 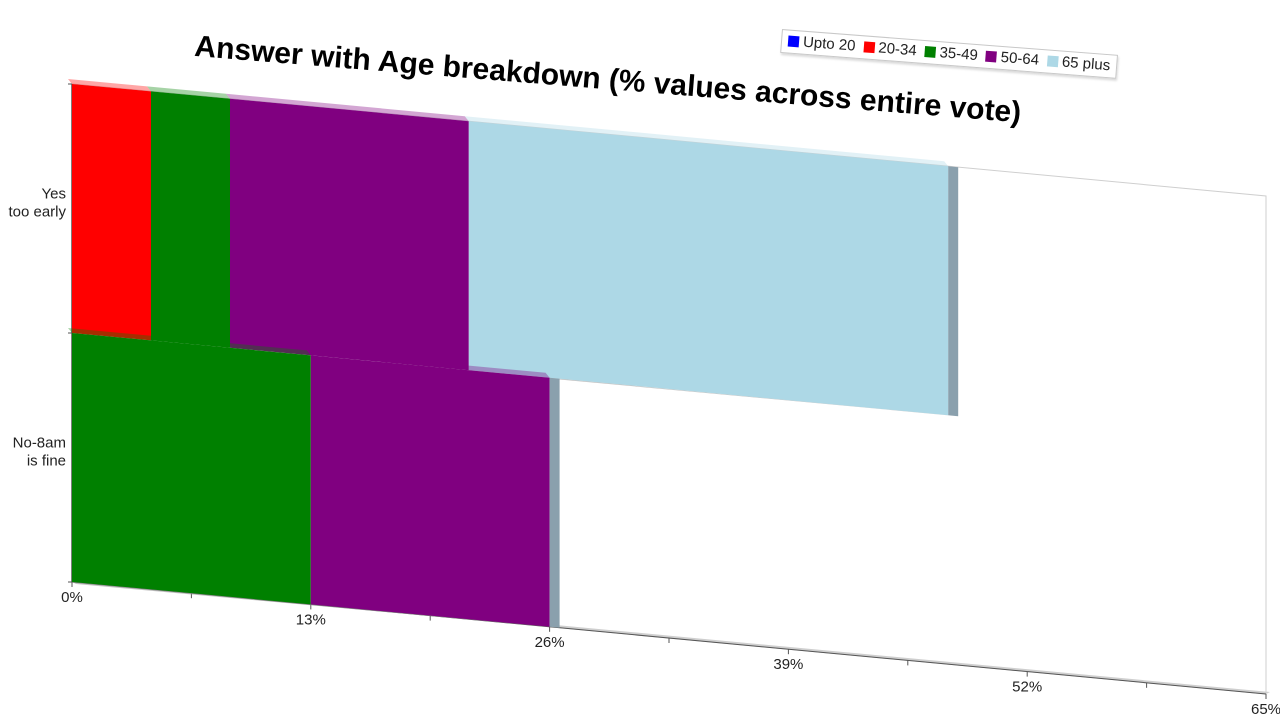 What do you see at coordinates (1265, 709) in the screenshot?
I see `x-tick-label: 65%` at bounding box center [1265, 709].